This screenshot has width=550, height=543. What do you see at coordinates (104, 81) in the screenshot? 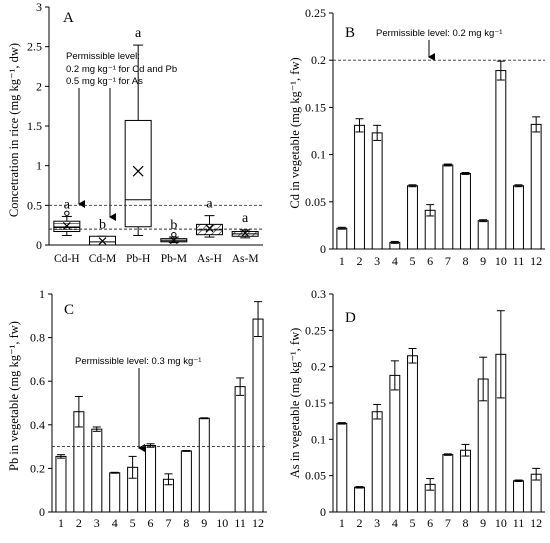
I see `panel-a-annotation-line-2: 0.5 mg kg⁻¹ for As` at bounding box center [104, 81].